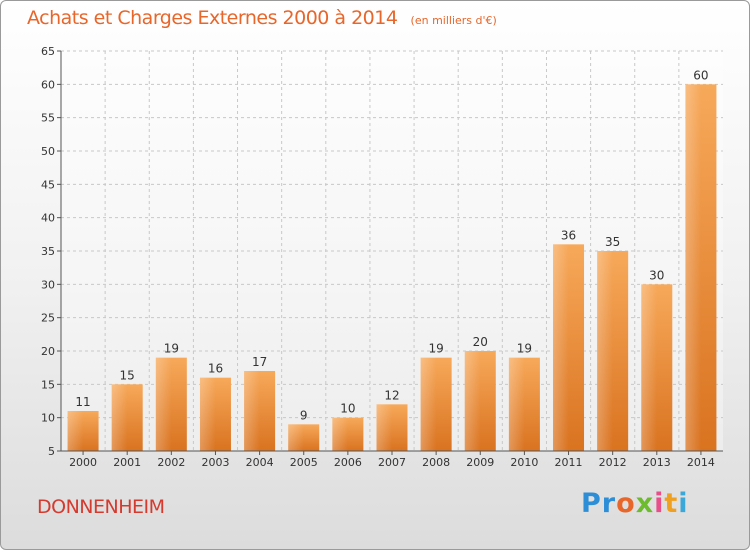  Describe the element at coordinates (657, 462) in the screenshot. I see `x-tick-label: 2013` at that location.